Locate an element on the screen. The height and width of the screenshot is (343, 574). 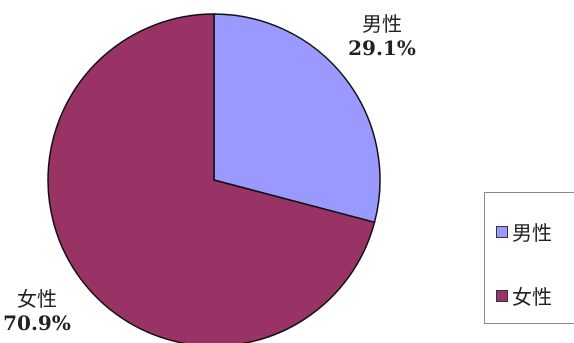
legend-item-male: 男性 is located at coordinates (524, 231).